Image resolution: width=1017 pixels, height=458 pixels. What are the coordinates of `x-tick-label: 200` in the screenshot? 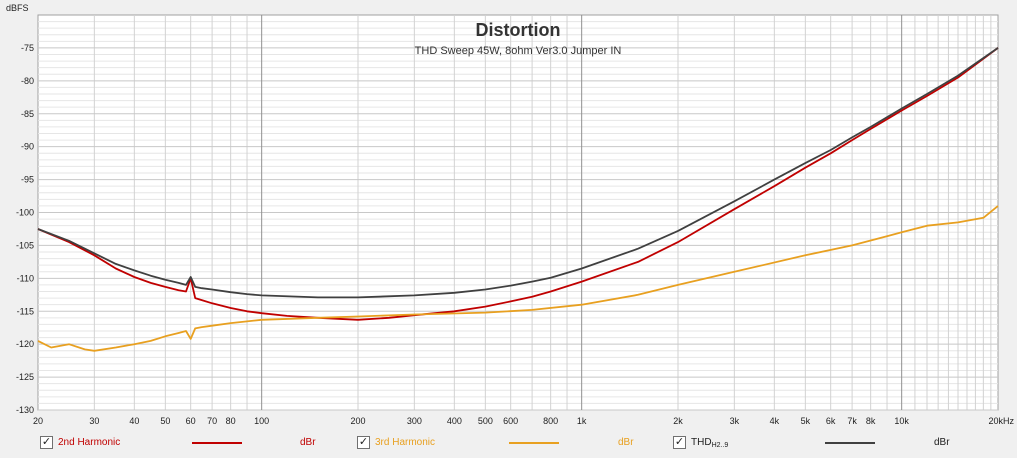 It's located at (357, 421).